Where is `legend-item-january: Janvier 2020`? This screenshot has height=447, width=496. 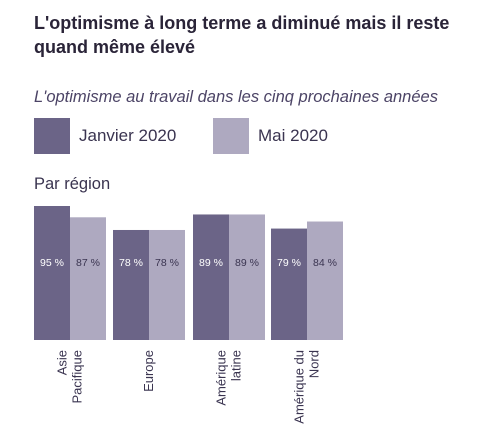
legend-item-january: Janvier 2020 is located at coordinates (105, 136).